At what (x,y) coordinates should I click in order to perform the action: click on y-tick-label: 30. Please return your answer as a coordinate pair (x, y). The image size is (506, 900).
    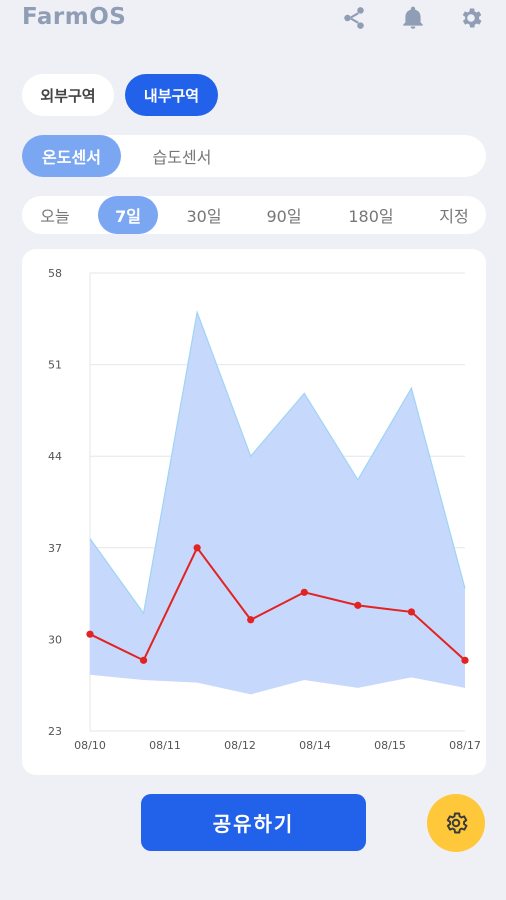
    Looking at the image, I should click on (55, 639).